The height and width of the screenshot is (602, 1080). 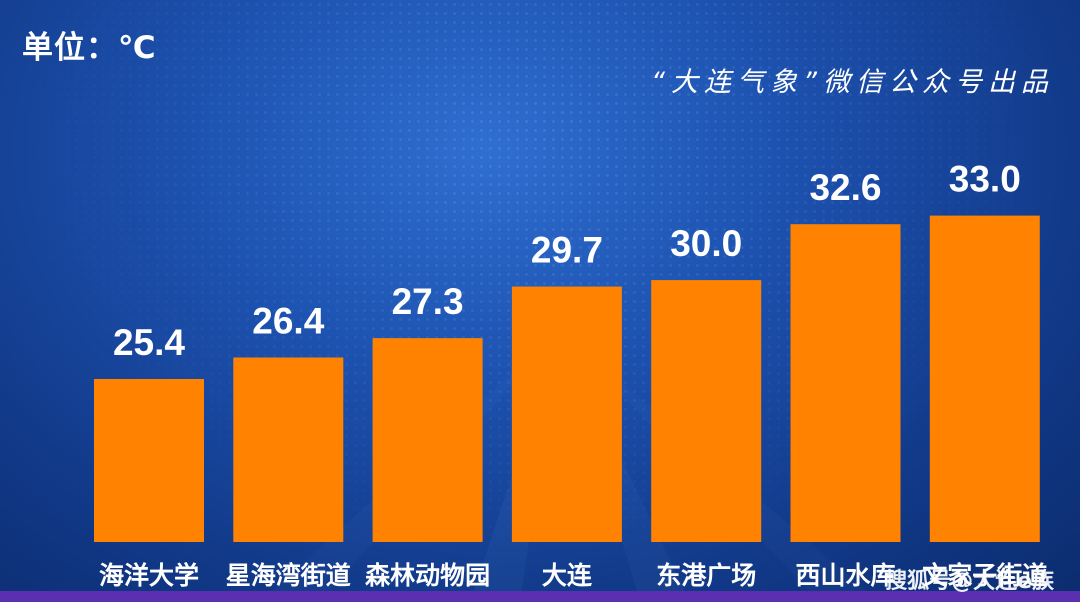 I want to click on watermark: 搜狐号@大连e族, so click(x=969, y=581).